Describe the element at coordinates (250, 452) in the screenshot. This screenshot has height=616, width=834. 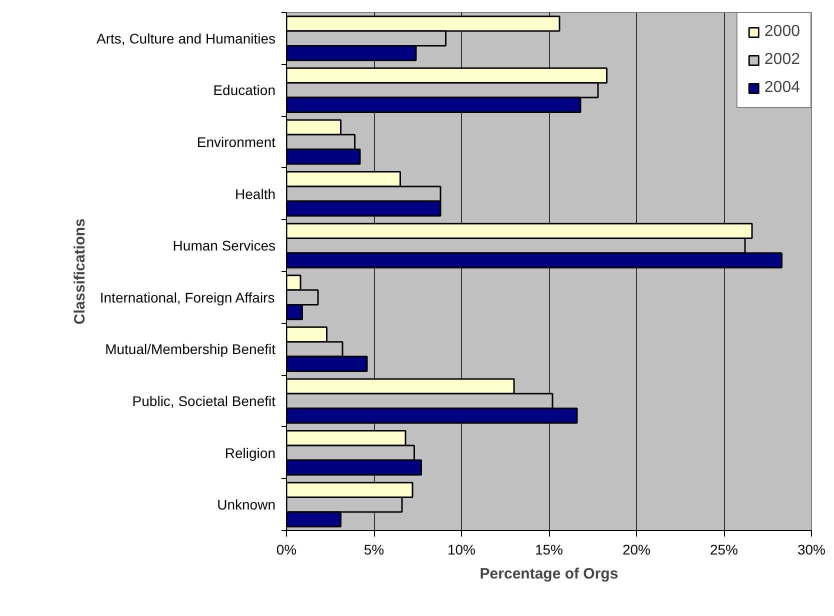
I see `y-tick-label: Religion` at that location.